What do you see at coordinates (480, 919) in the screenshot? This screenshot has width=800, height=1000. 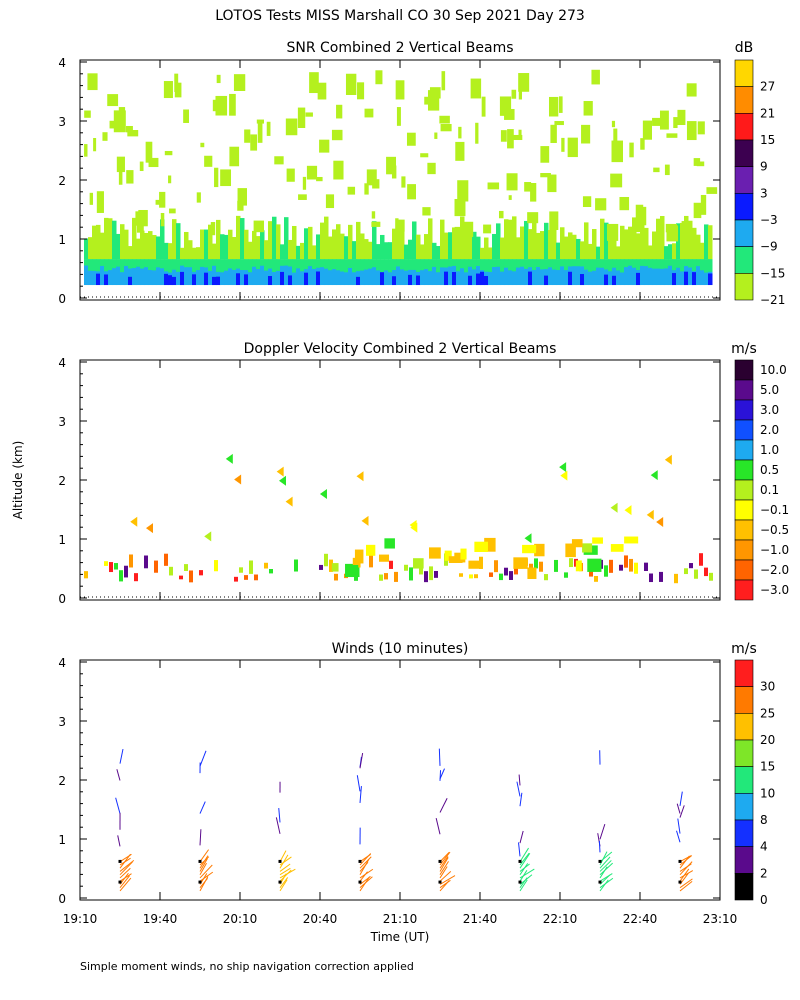 I see `x-tick-label: 21:40` at bounding box center [480, 919].